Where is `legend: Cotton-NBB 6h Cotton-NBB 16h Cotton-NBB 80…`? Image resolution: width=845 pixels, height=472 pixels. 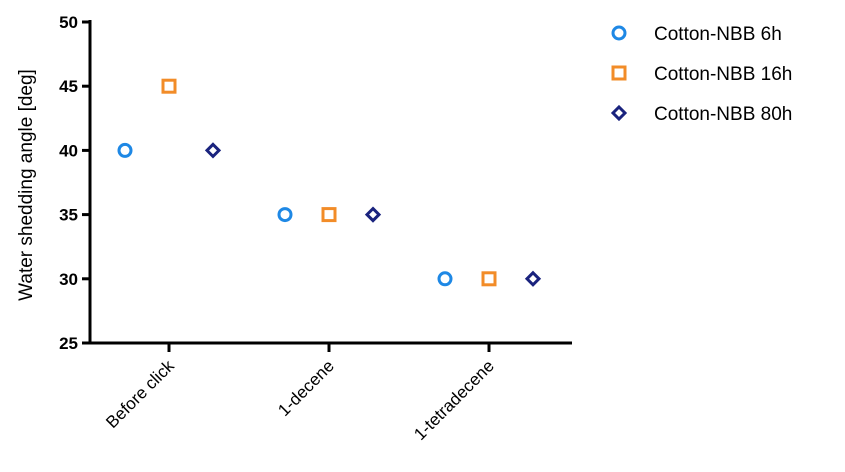 legend: Cotton-NBB 6h Cotton-NBB 16h Cotton-NBB 80… is located at coordinates (702, 74).